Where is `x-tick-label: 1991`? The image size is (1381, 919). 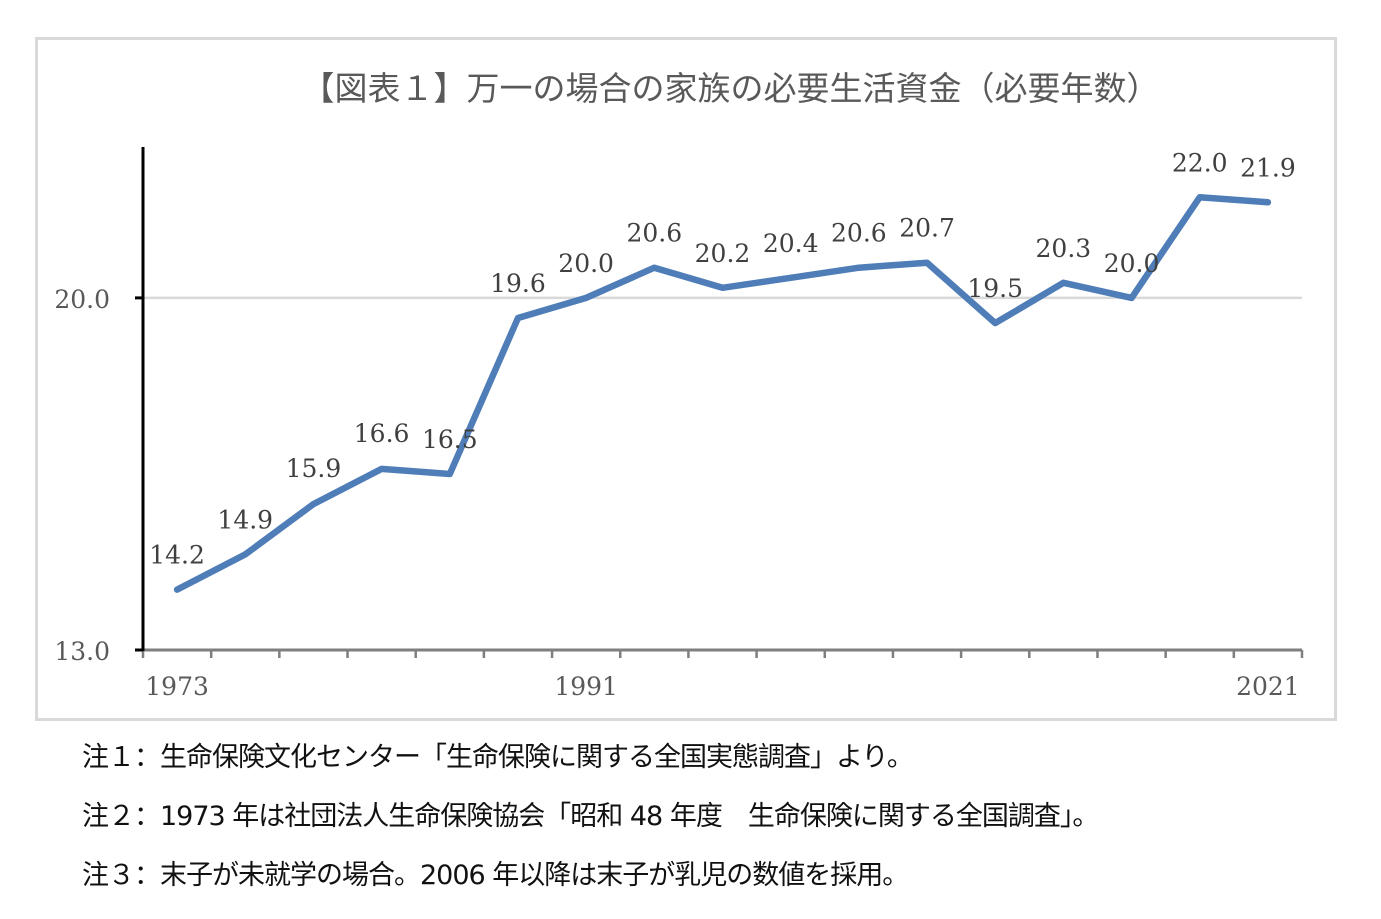 x-tick-label: 1991 is located at coordinates (586, 686).